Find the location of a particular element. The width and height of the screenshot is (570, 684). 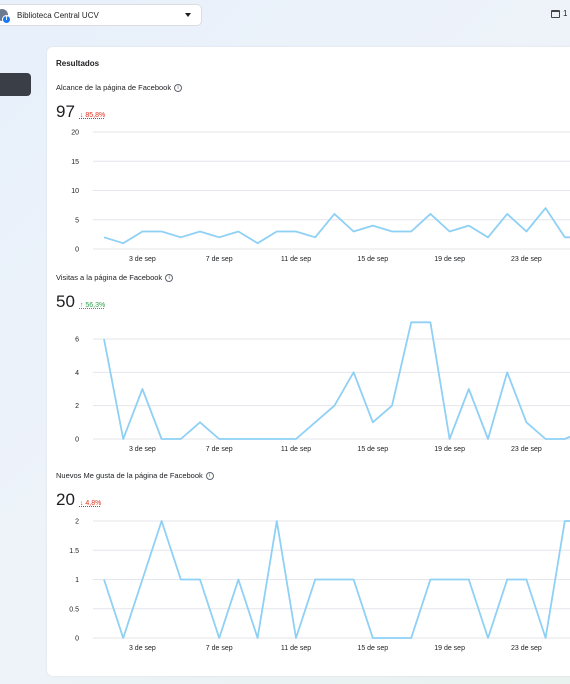

visits-metric-value: 50 ↑ 56,3% is located at coordinates (80, 302).